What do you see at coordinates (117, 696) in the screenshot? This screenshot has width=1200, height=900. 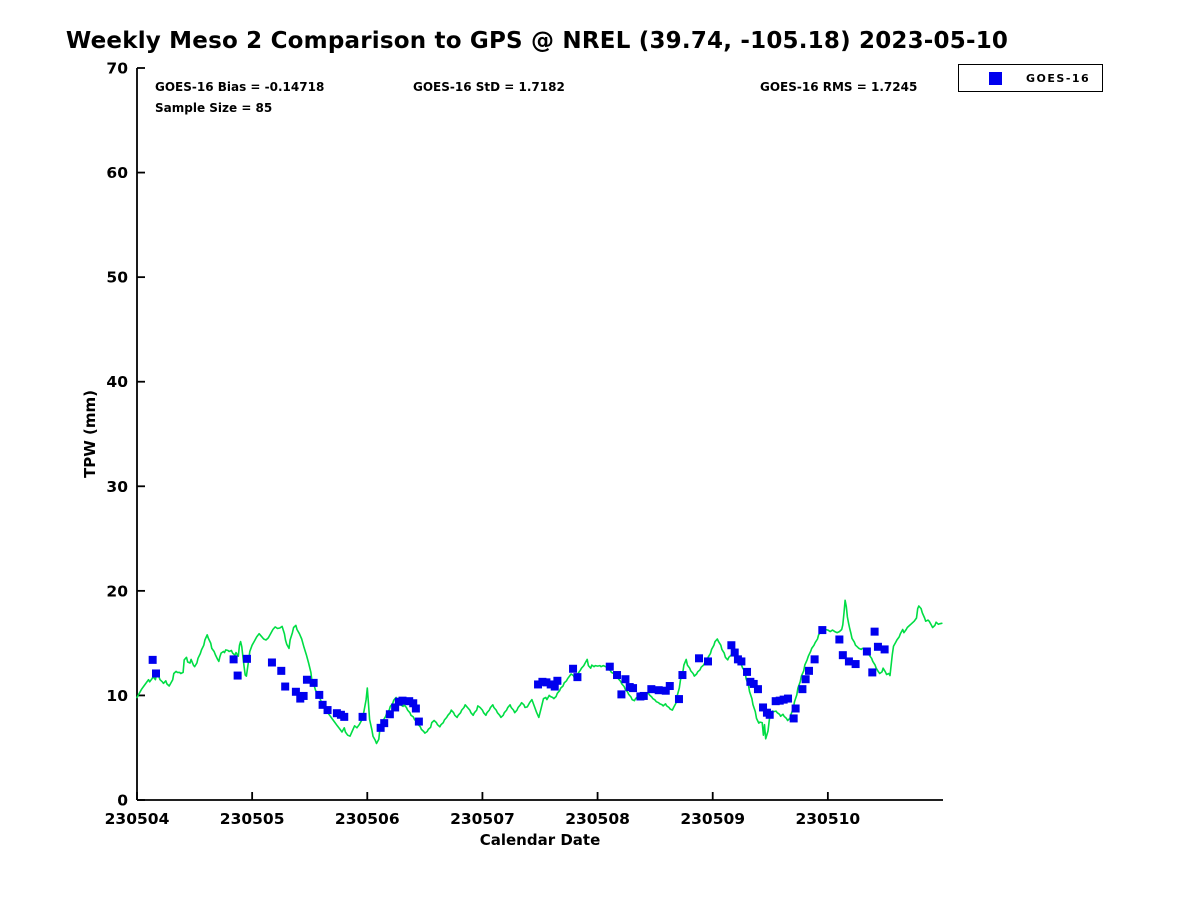 I see `y-tick-label: 10` at bounding box center [117, 696].